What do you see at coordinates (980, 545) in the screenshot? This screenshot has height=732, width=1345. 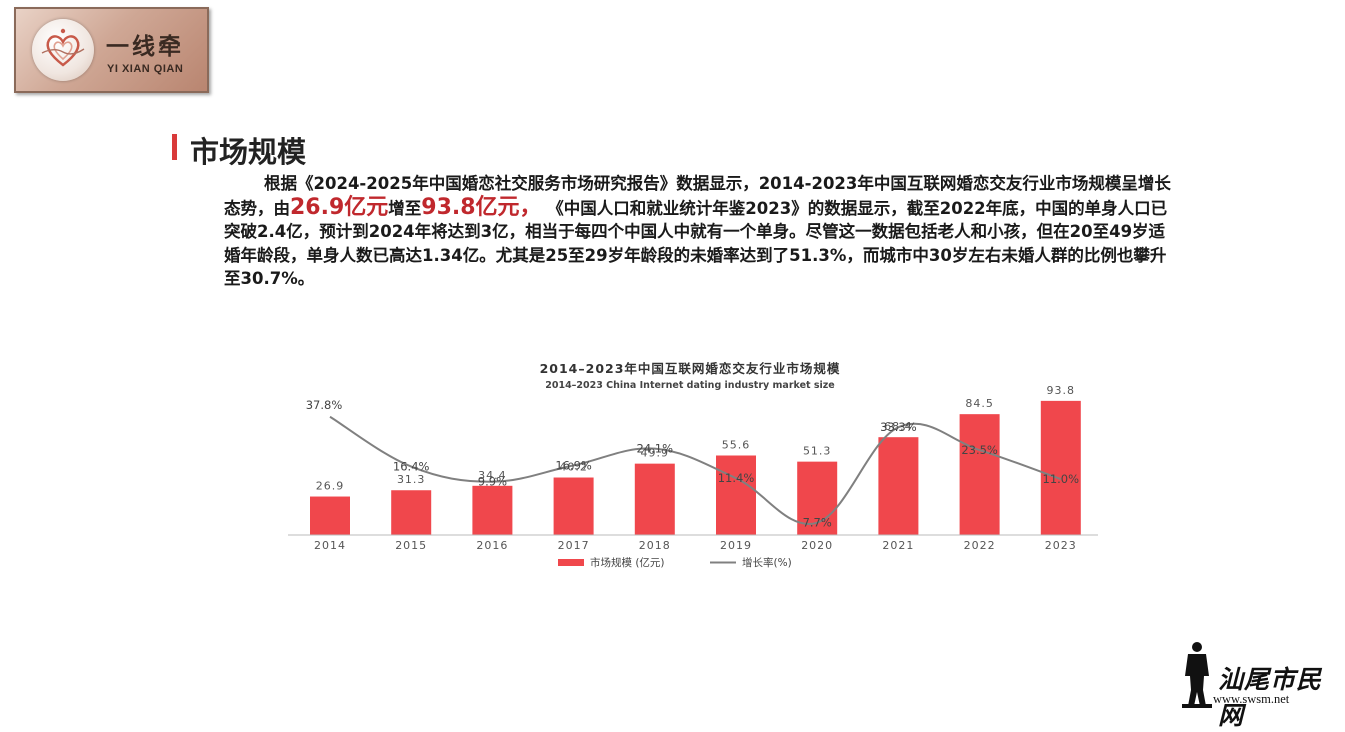 I see `x-tick-2022: 2022` at bounding box center [980, 545].